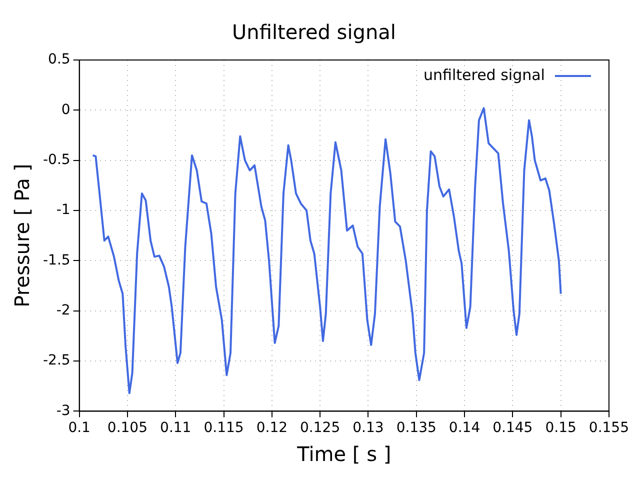 This screenshot has width=640, height=480. I want to click on x-tick-label: 0.13, so click(368, 428).